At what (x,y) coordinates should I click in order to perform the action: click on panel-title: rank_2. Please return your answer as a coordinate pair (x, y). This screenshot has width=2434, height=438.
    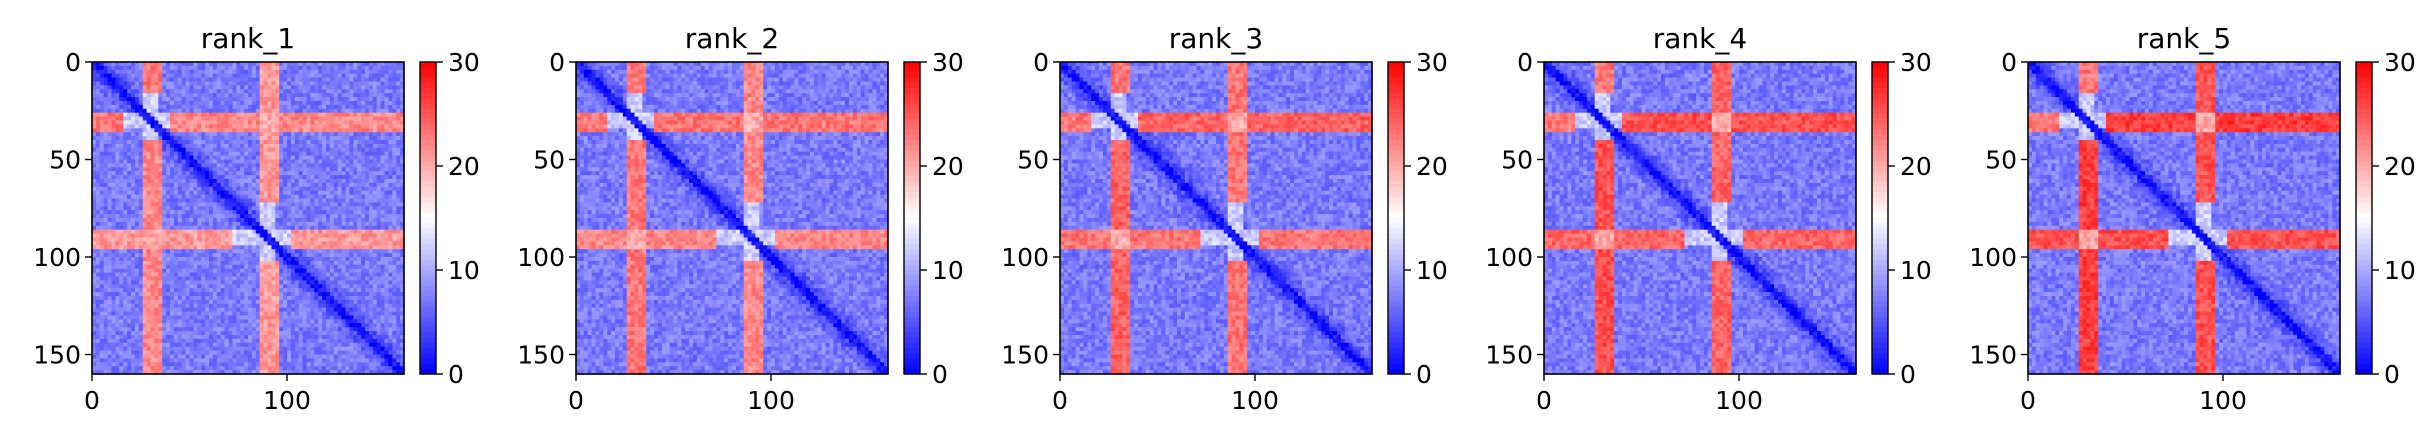
    Looking at the image, I should click on (732, 38).